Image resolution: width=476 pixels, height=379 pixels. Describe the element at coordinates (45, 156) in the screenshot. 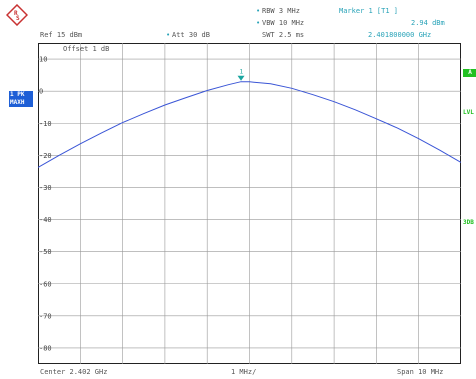

I see `y-tick-label: -20` at that location.